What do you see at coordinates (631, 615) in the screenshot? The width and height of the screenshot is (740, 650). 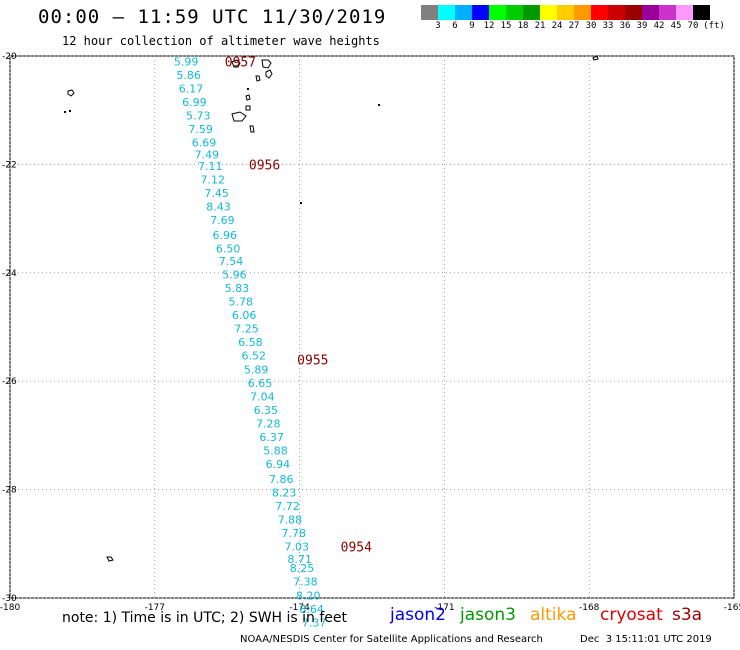 I see `satellite-name: cryosat` at bounding box center [631, 615].